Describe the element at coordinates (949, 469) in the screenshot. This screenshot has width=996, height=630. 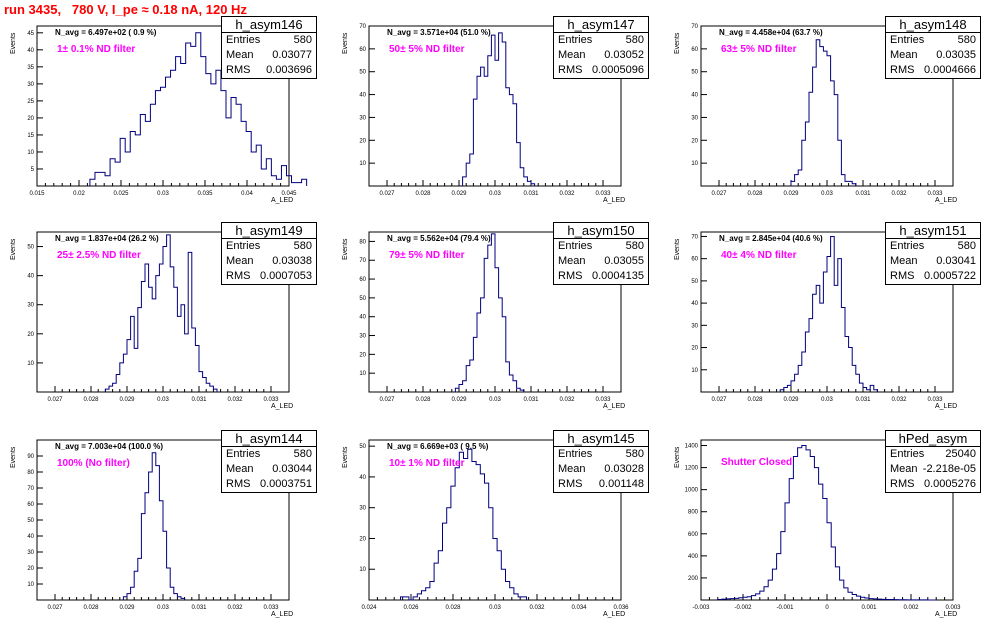
I see `mean-value: -2.218e-05` at that location.